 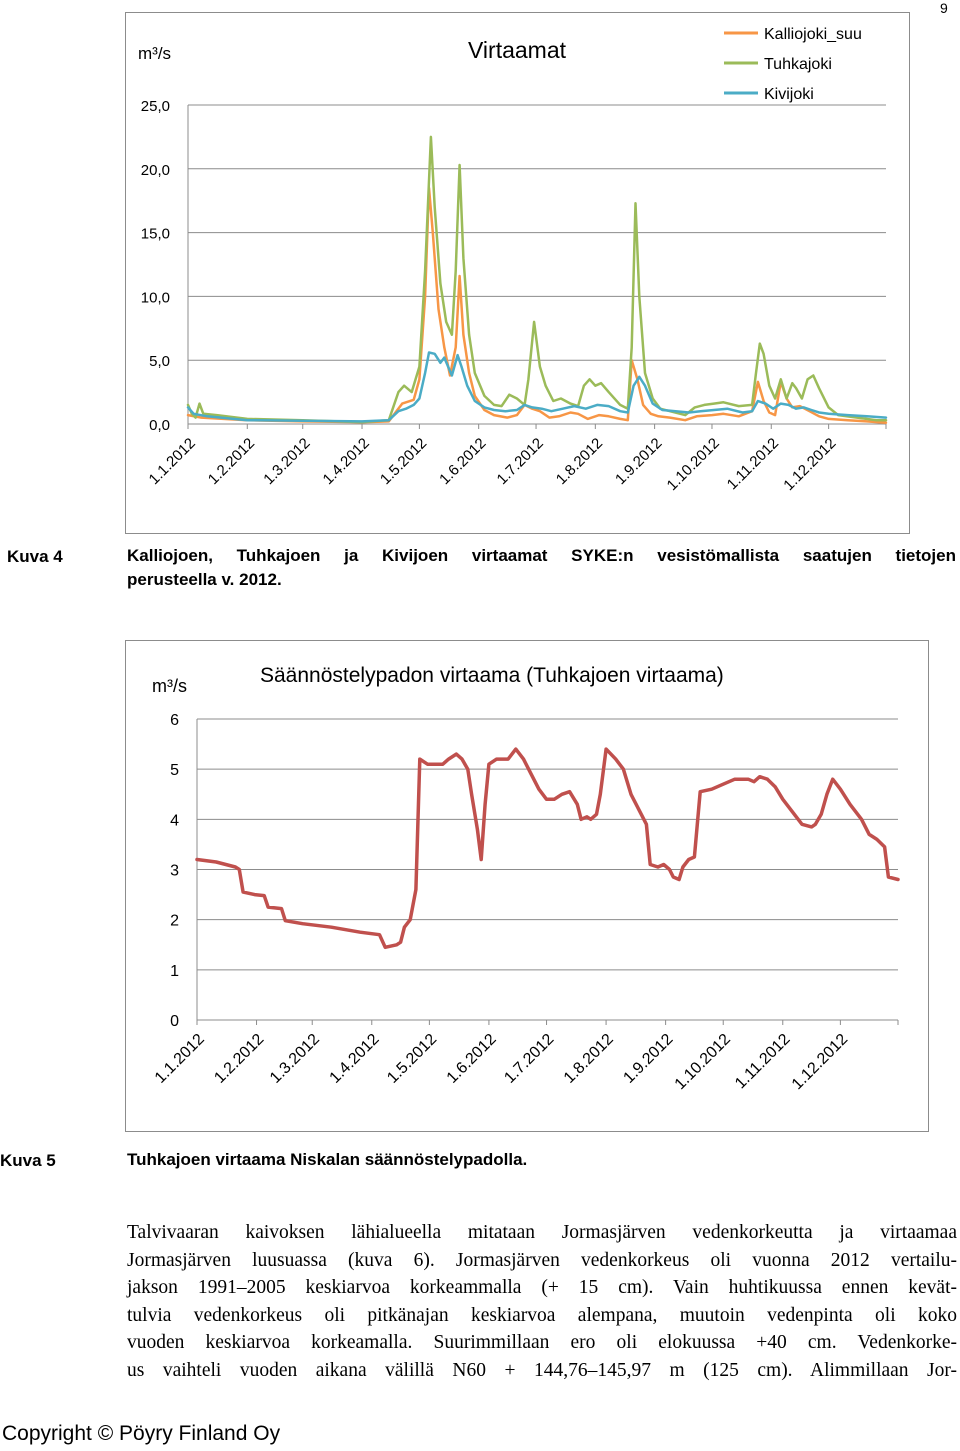 I want to click on figure5-y-unit: m³/s, so click(x=169, y=686).